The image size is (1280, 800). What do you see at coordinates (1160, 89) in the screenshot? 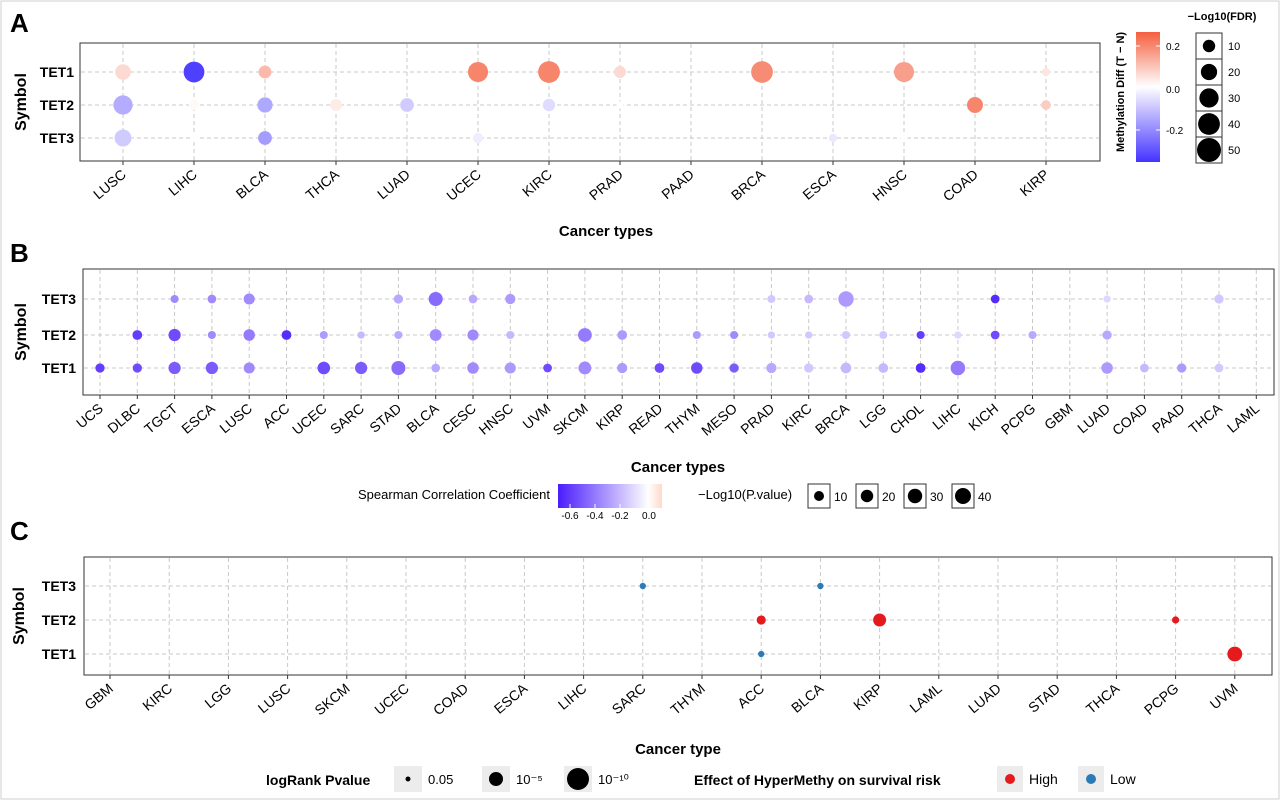
I see `panel-a-color-legend-ticks: 0.2 0.0 -0.2` at bounding box center [1160, 89].